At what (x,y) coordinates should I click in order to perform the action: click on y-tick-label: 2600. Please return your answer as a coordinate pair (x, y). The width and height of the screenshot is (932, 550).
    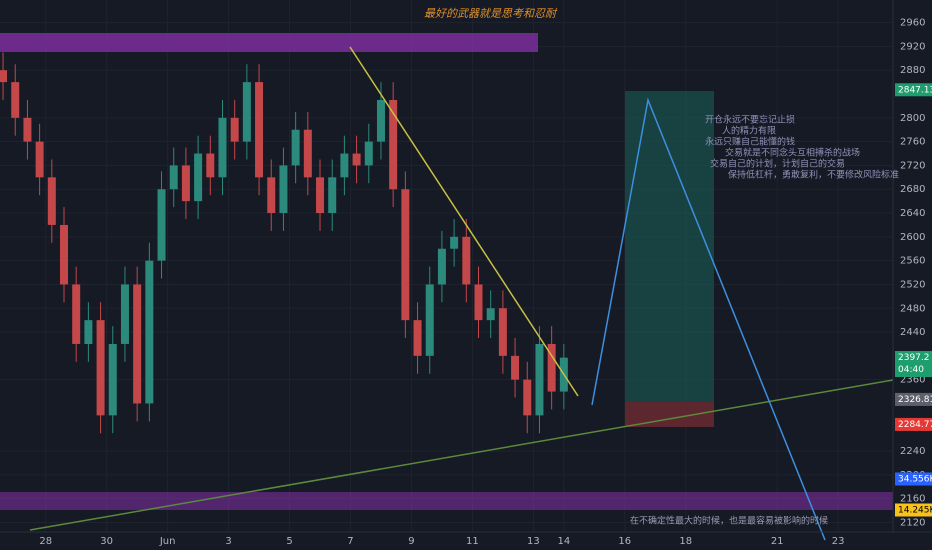
    Looking at the image, I should click on (912, 237).